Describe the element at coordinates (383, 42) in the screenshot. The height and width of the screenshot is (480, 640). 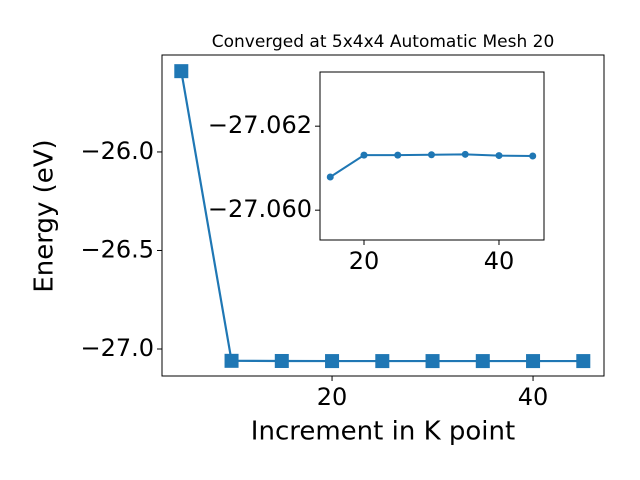
I see `chart-title: Converged at 5x4x4 Automatic Mesh 20` at that location.